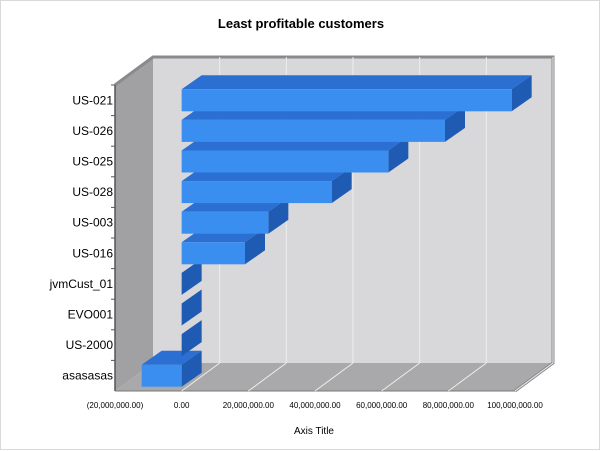 This screenshot has height=451, width=600. I want to click on category-label: US-026, so click(92, 131).